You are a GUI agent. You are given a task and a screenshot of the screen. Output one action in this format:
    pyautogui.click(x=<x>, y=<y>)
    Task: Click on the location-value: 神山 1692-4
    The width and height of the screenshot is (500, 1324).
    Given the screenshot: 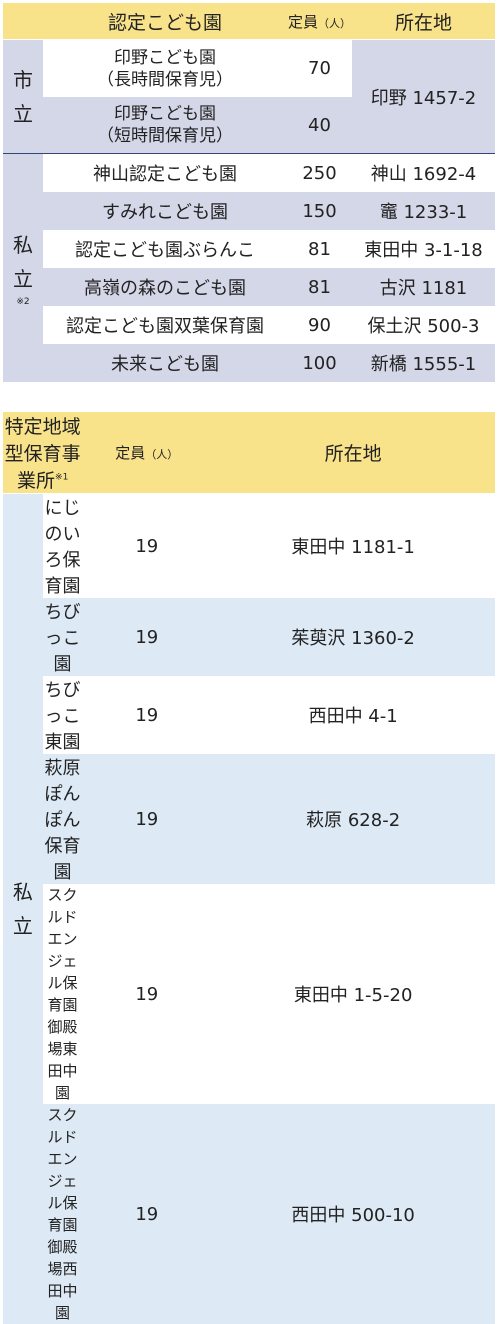 What is the action you would take?
    pyautogui.click(x=423, y=173)
    